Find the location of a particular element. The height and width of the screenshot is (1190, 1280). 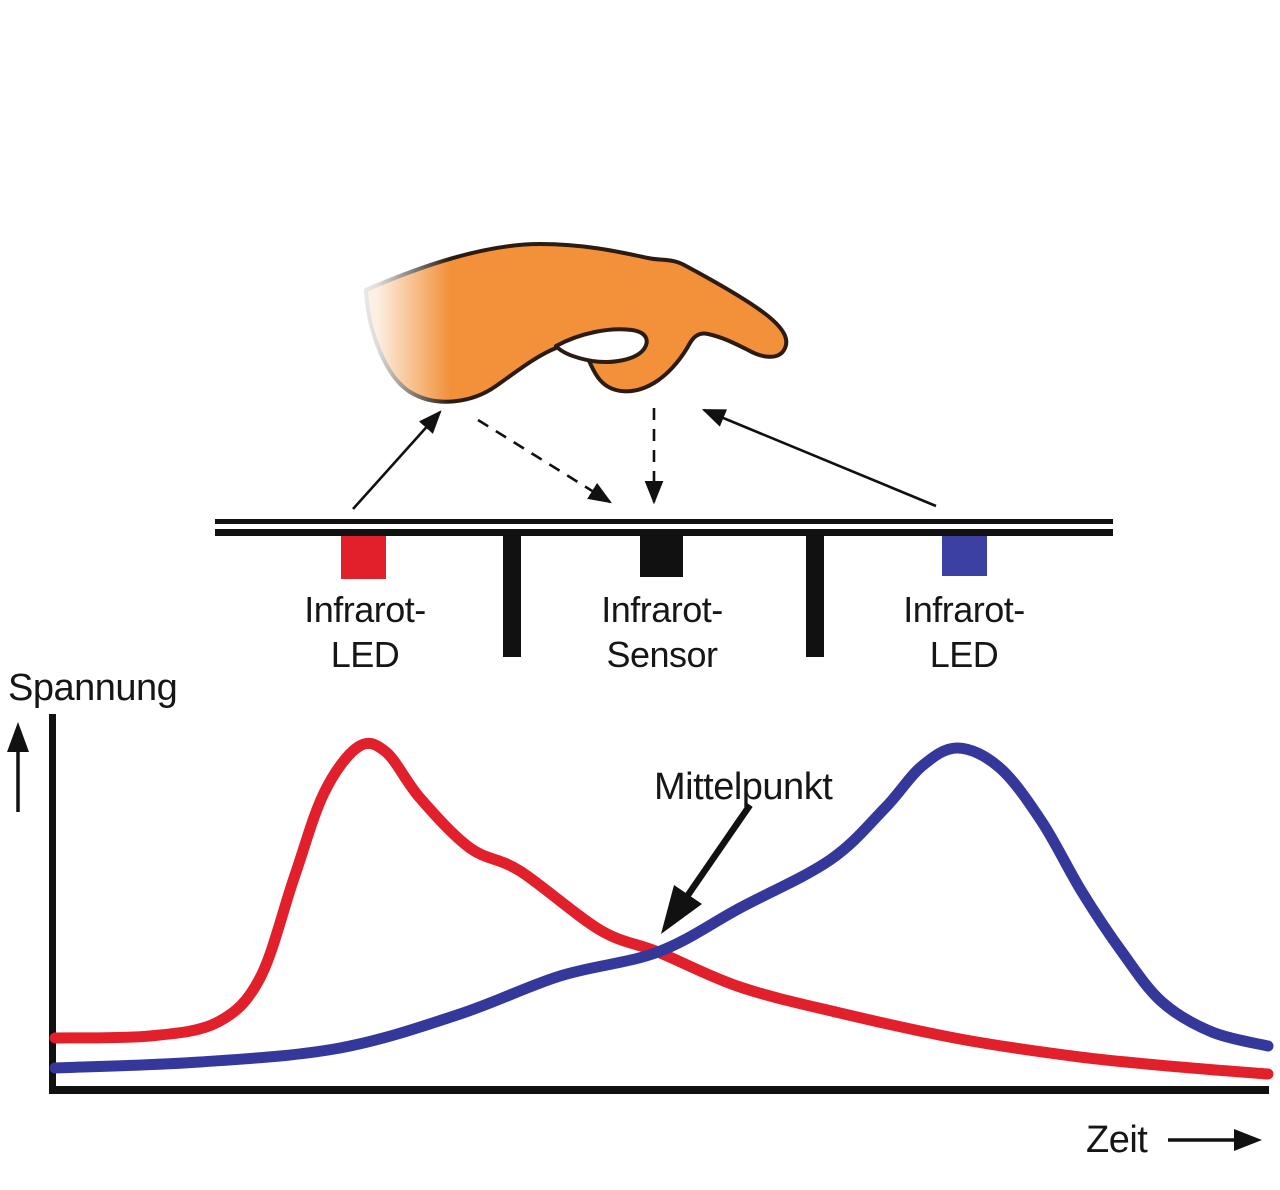

blue-led-chip is located at coordinates (964, 556).